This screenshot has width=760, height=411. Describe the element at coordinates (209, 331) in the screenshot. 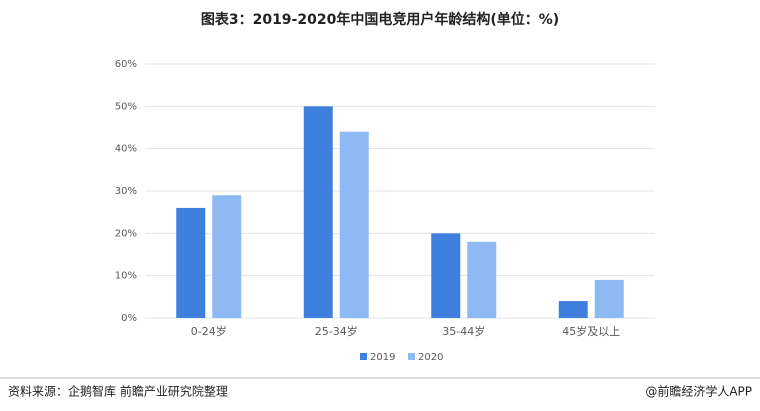

I see `x-tick-label: 0-24岁` at that location.